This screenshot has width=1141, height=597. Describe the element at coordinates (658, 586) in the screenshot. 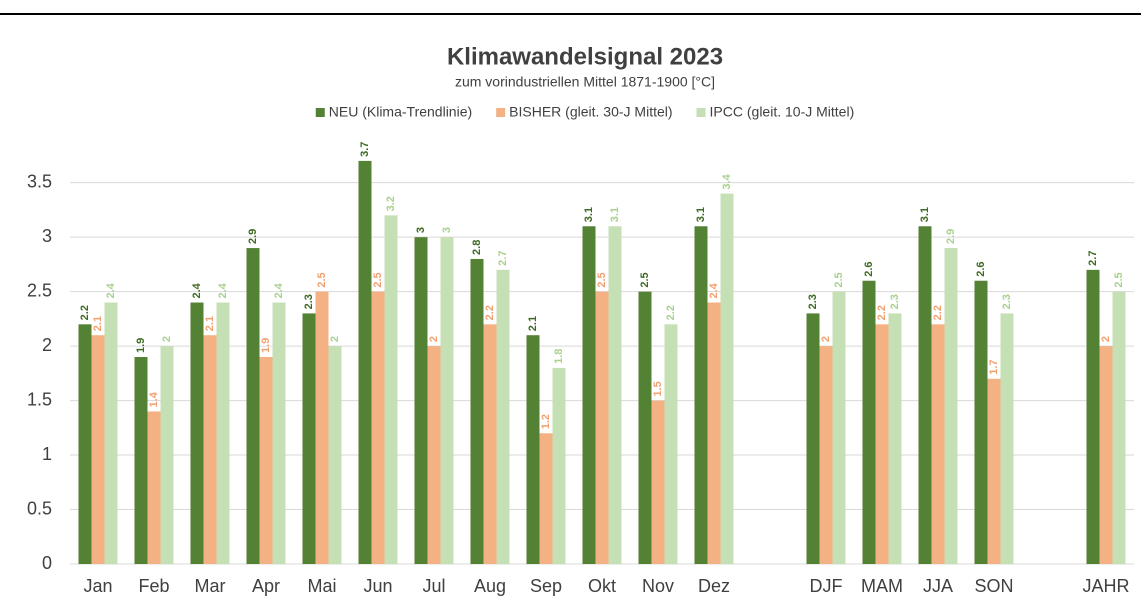

I see `x-tick-label: Nov` at that location.